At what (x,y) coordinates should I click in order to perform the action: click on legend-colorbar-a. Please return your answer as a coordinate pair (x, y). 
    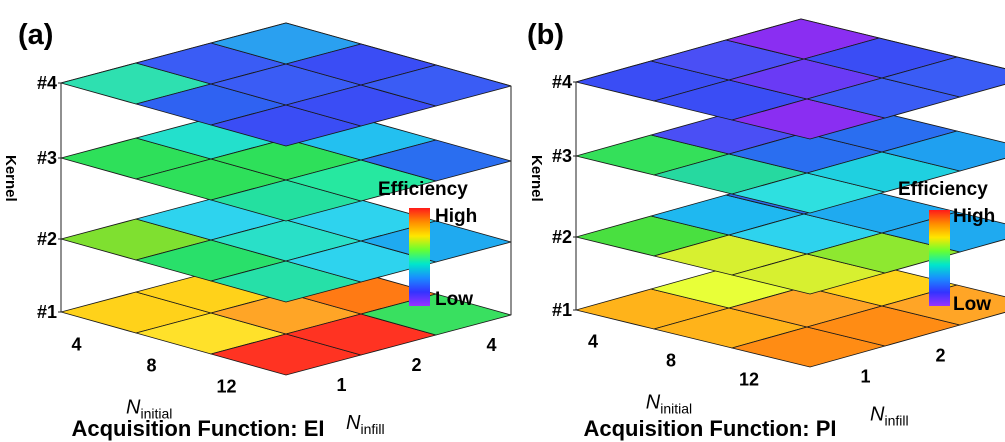
    Looking at the image, I should click on (419, 257).